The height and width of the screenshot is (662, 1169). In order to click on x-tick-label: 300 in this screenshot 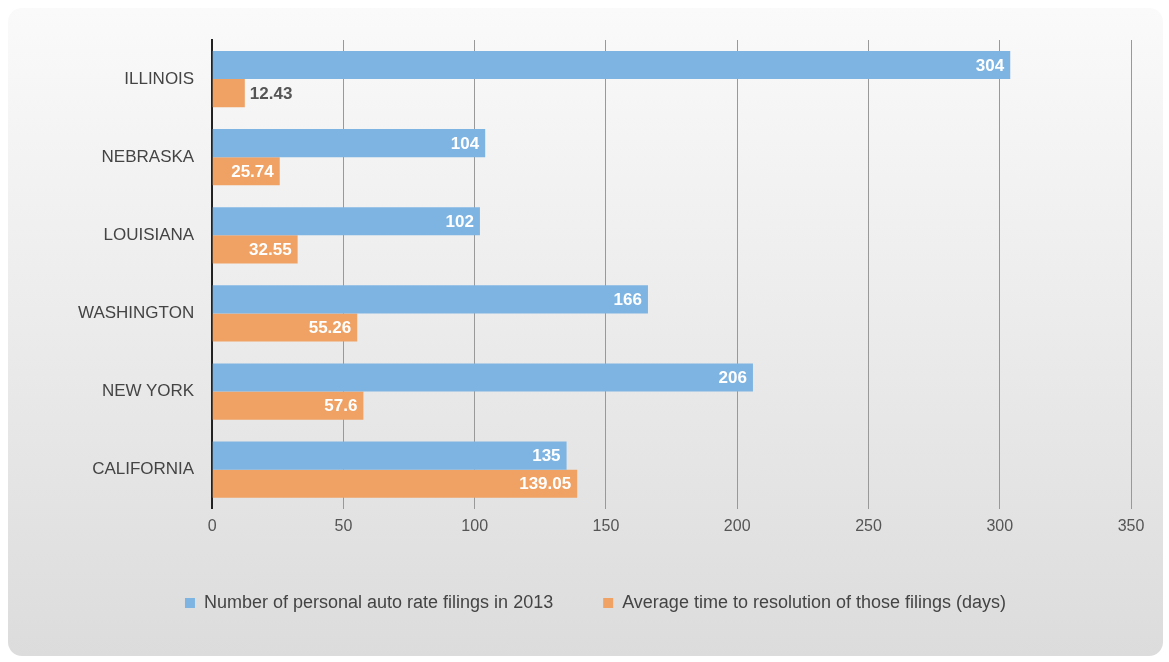, I will do `click(1000, 525)`.